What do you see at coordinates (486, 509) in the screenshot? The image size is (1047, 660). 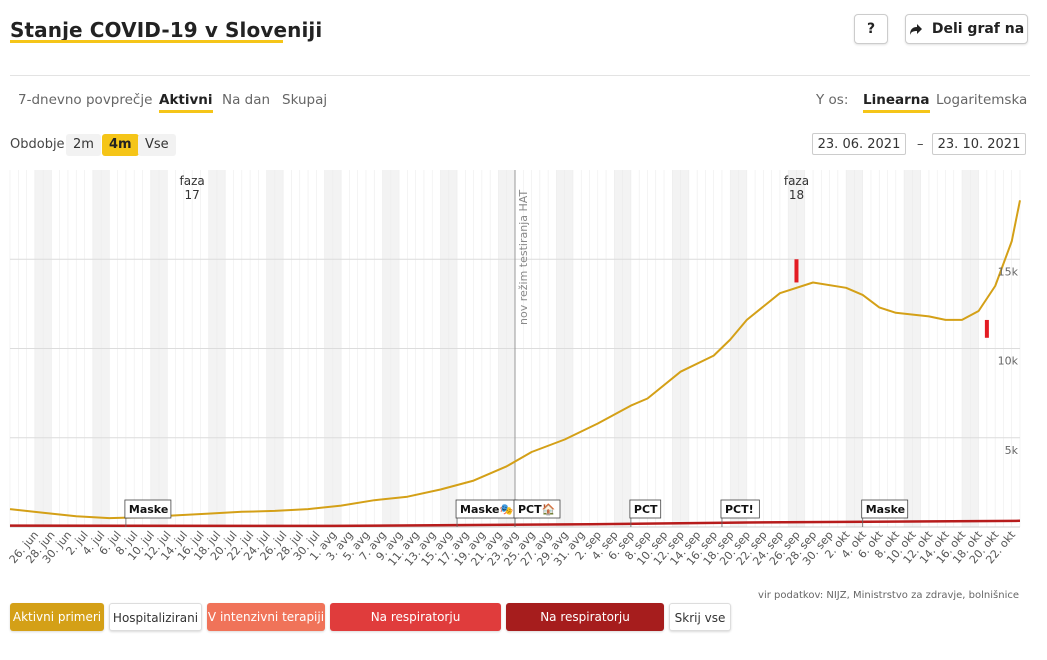 I see `marker-label: Maske🎭` at bounding box center [486, 509].